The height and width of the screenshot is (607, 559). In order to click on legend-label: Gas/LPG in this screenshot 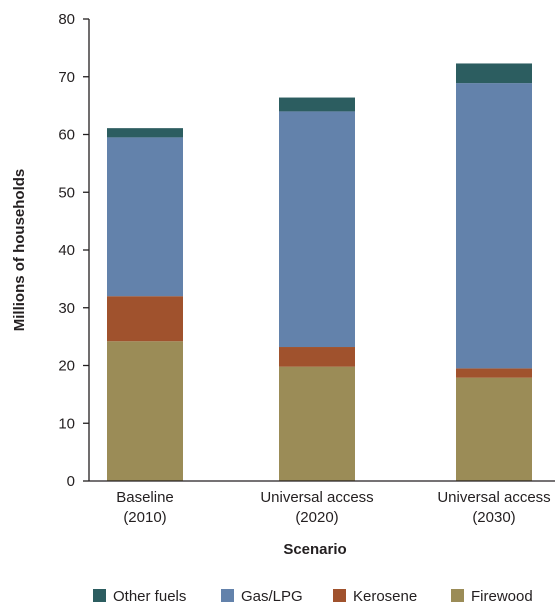, I will do `click(272, 596)`.